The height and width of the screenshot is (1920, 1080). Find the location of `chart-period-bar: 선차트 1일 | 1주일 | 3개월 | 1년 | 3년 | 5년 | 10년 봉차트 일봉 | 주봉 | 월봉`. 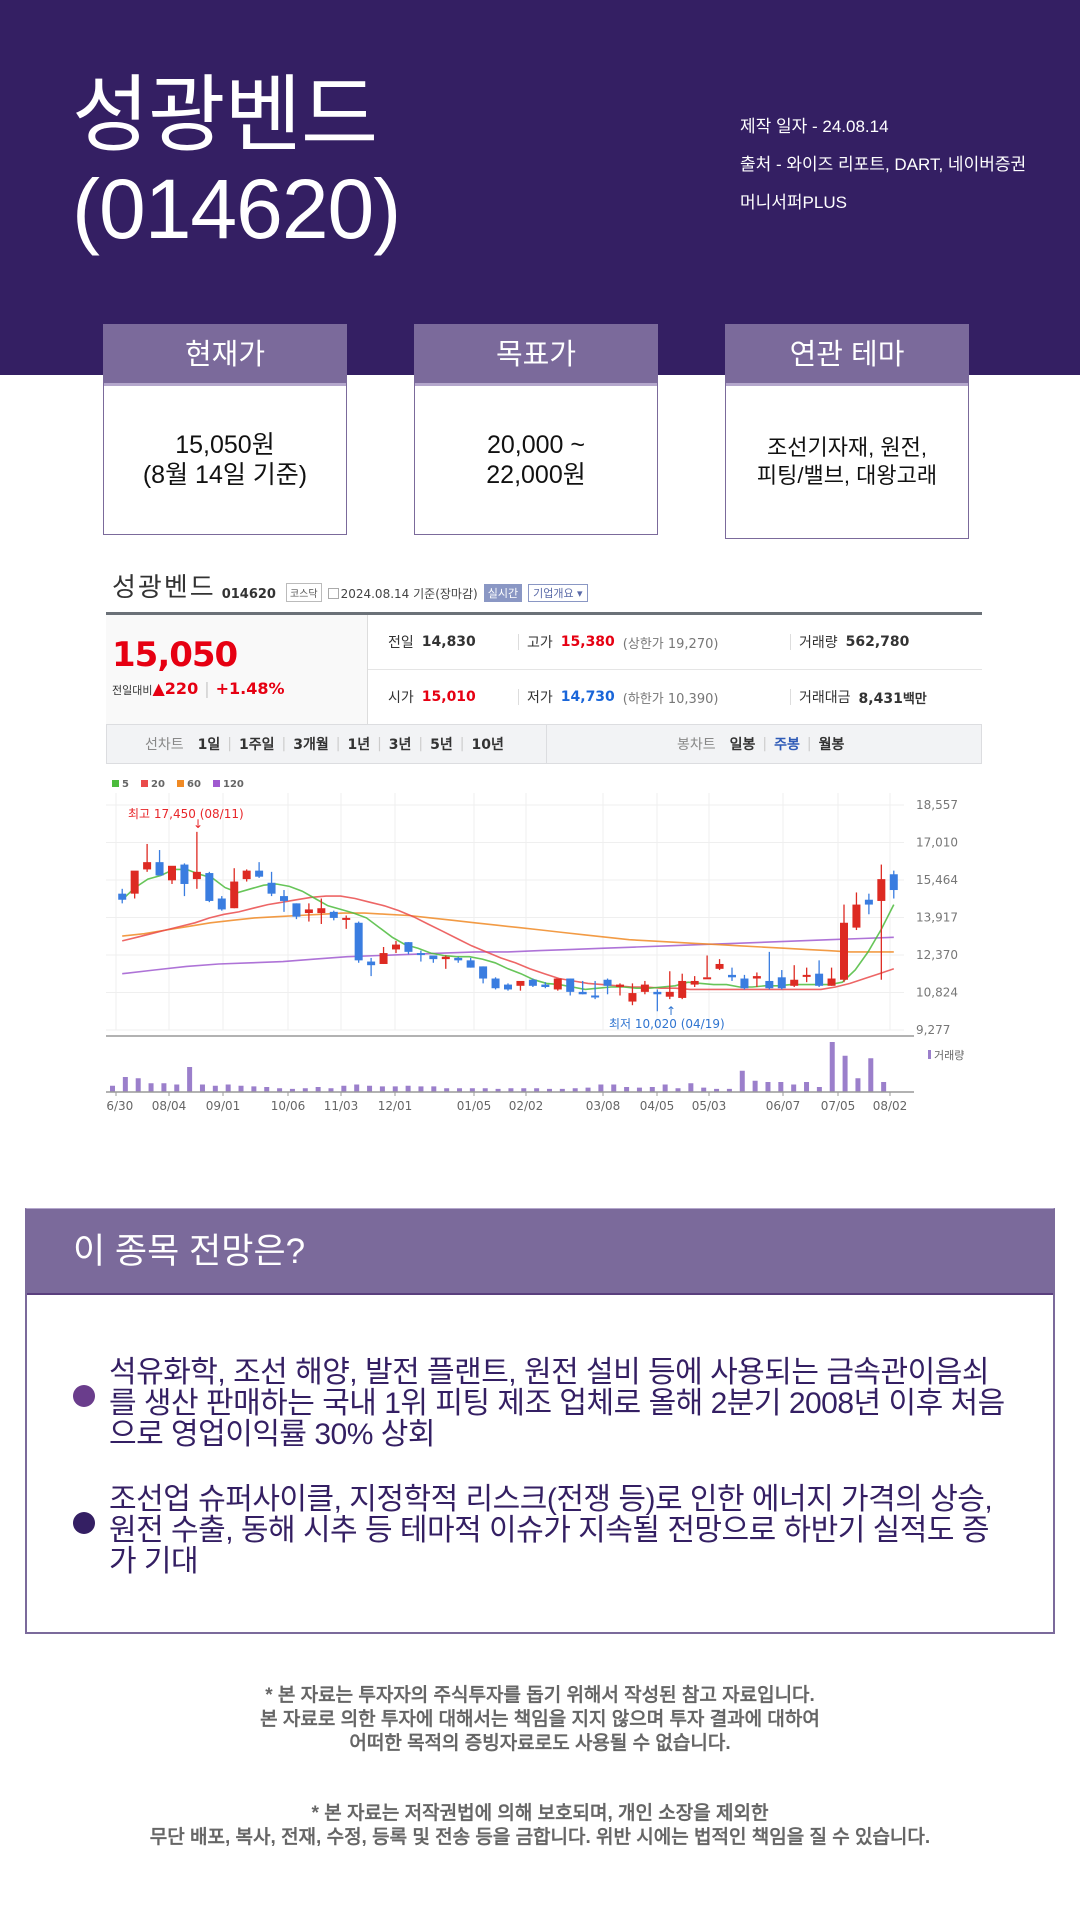

chart-period-bar: 선차트 1일 | 1주일 | 3개월 | 1년 | 3년 | 5년 | 10년 봉차트 일봉 | 주봉 | 월봉 is located at coordinates (544, 744).